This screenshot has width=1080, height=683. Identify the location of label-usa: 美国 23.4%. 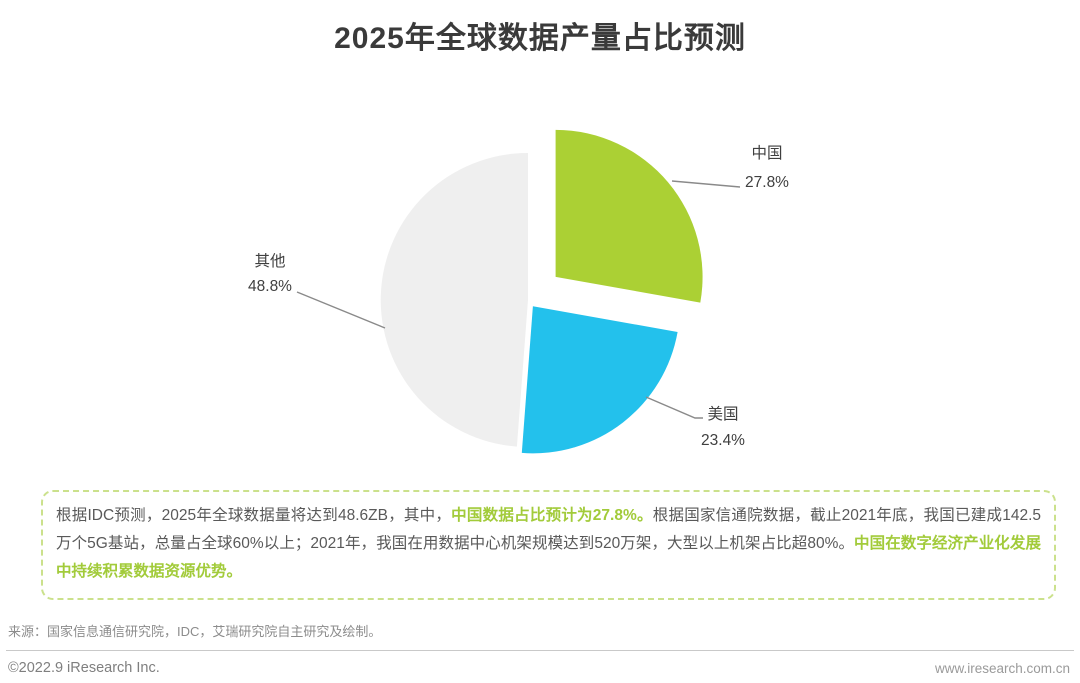
(723, 428).